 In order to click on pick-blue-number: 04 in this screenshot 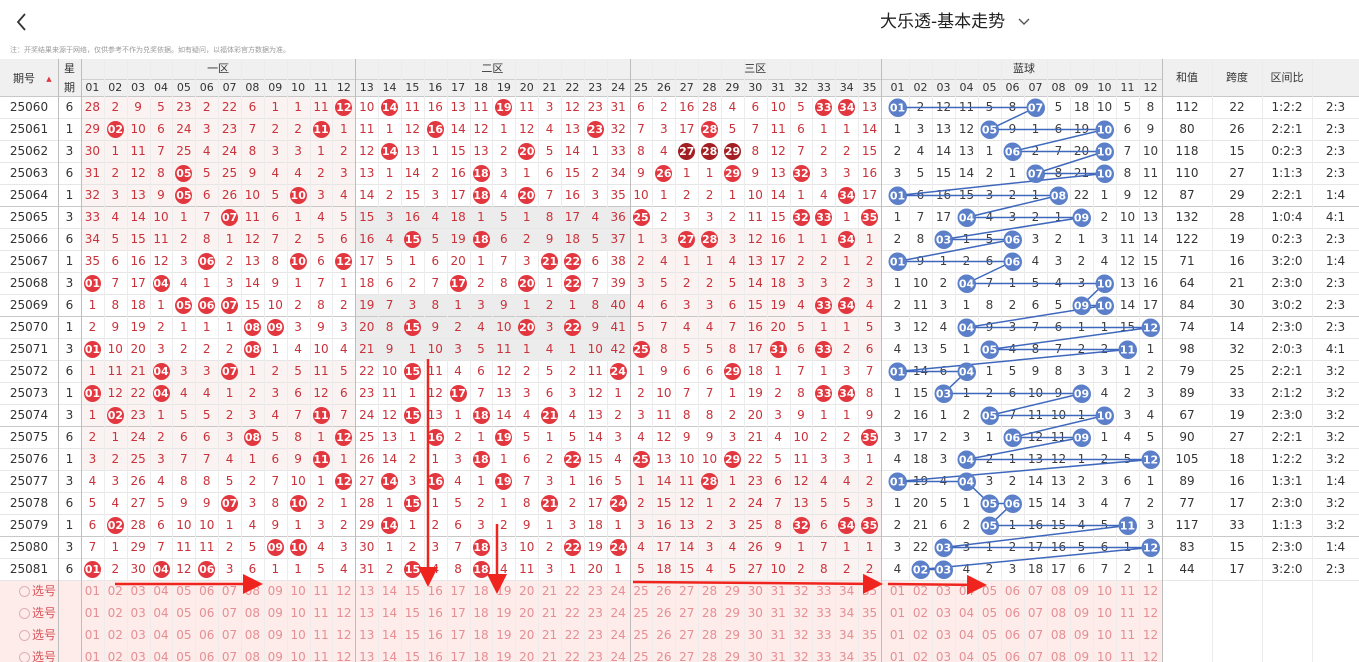, I will do `click(966, 591)`.